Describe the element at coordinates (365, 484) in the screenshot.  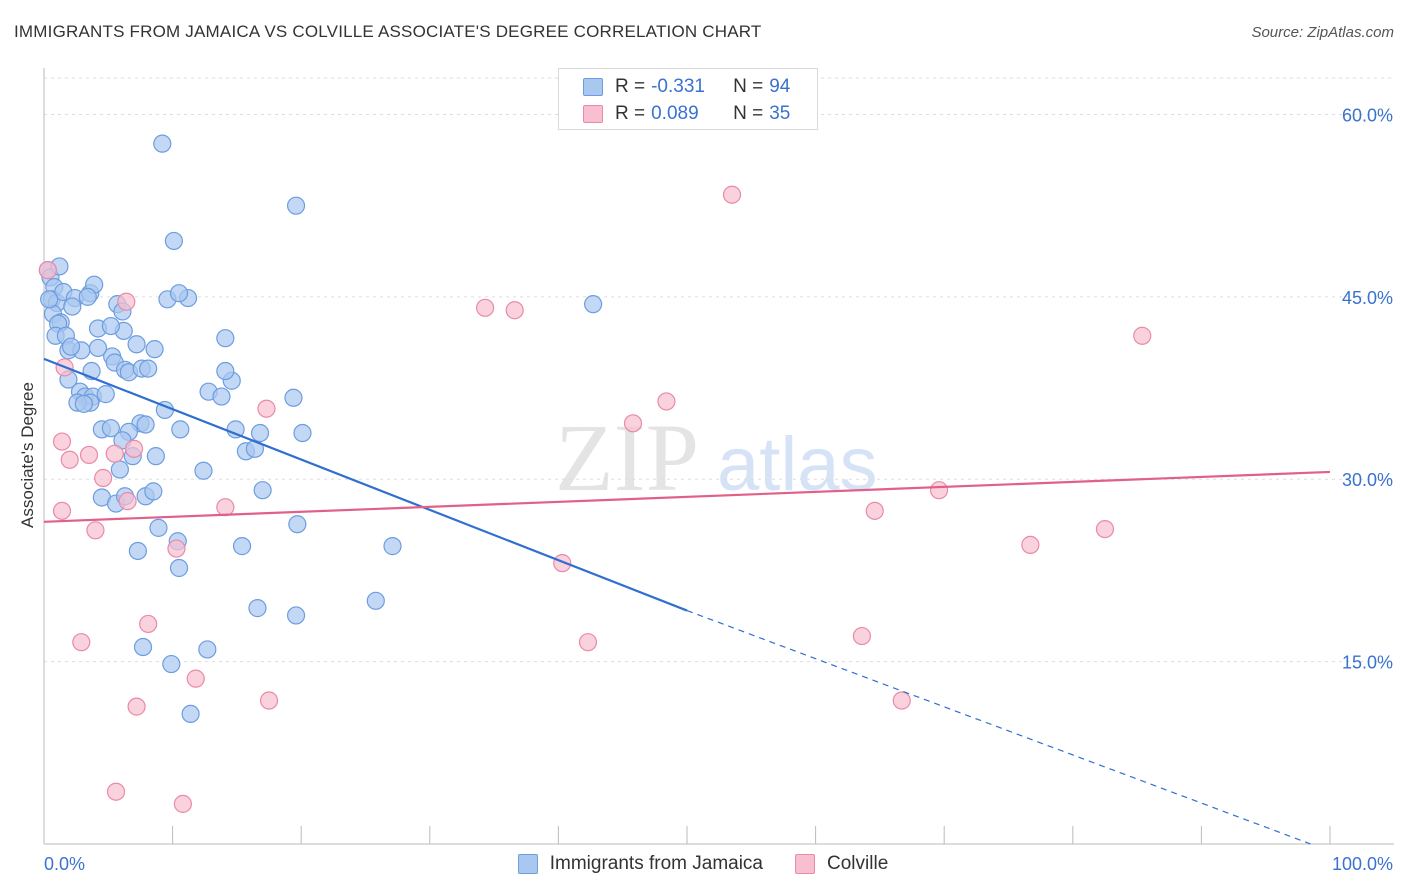
I see `jamaica-trend-line` at that location.